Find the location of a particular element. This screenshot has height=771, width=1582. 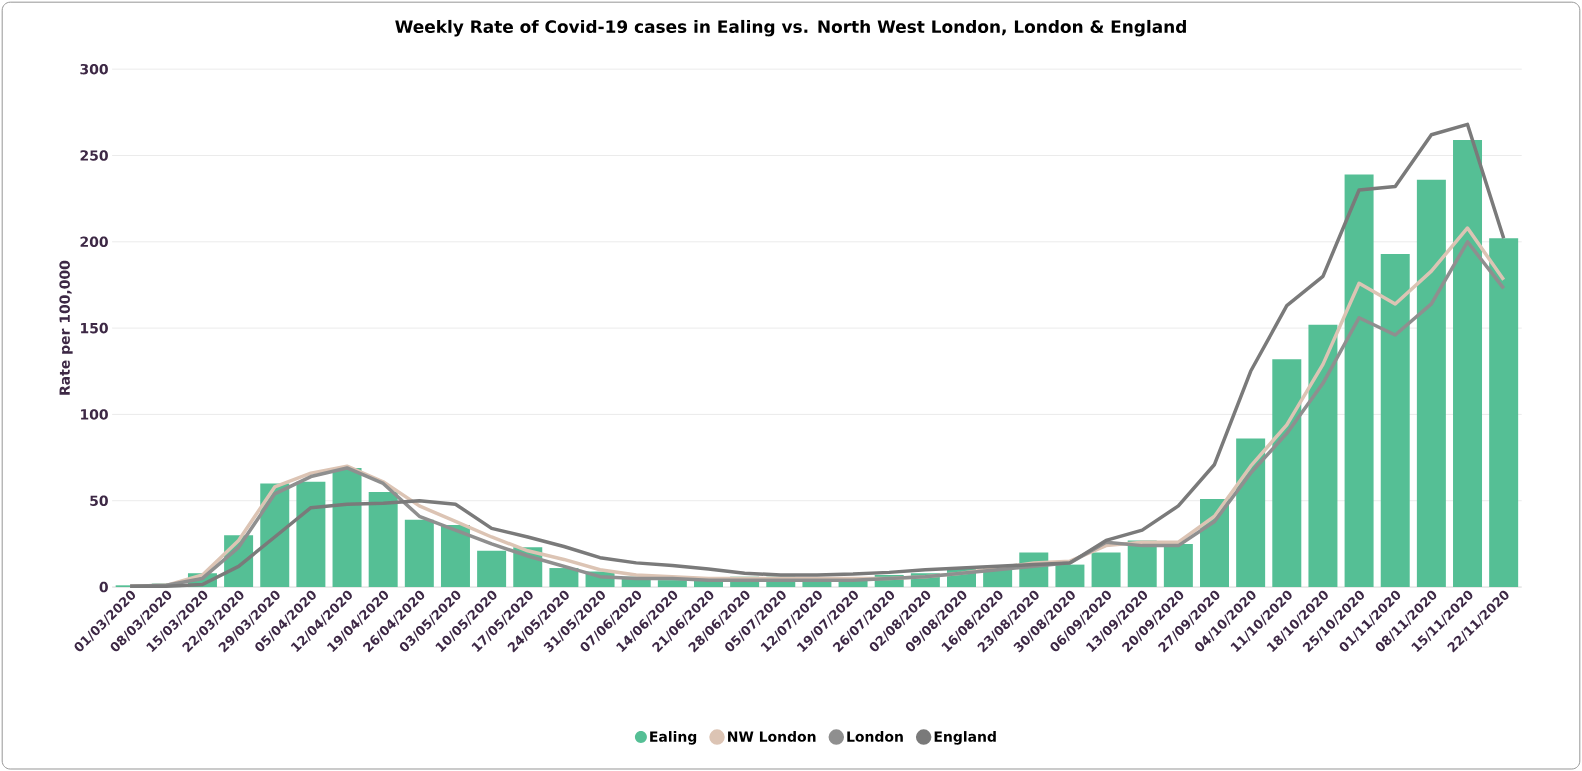

y-tick-label: 300 is located at coordinates (94, 69).